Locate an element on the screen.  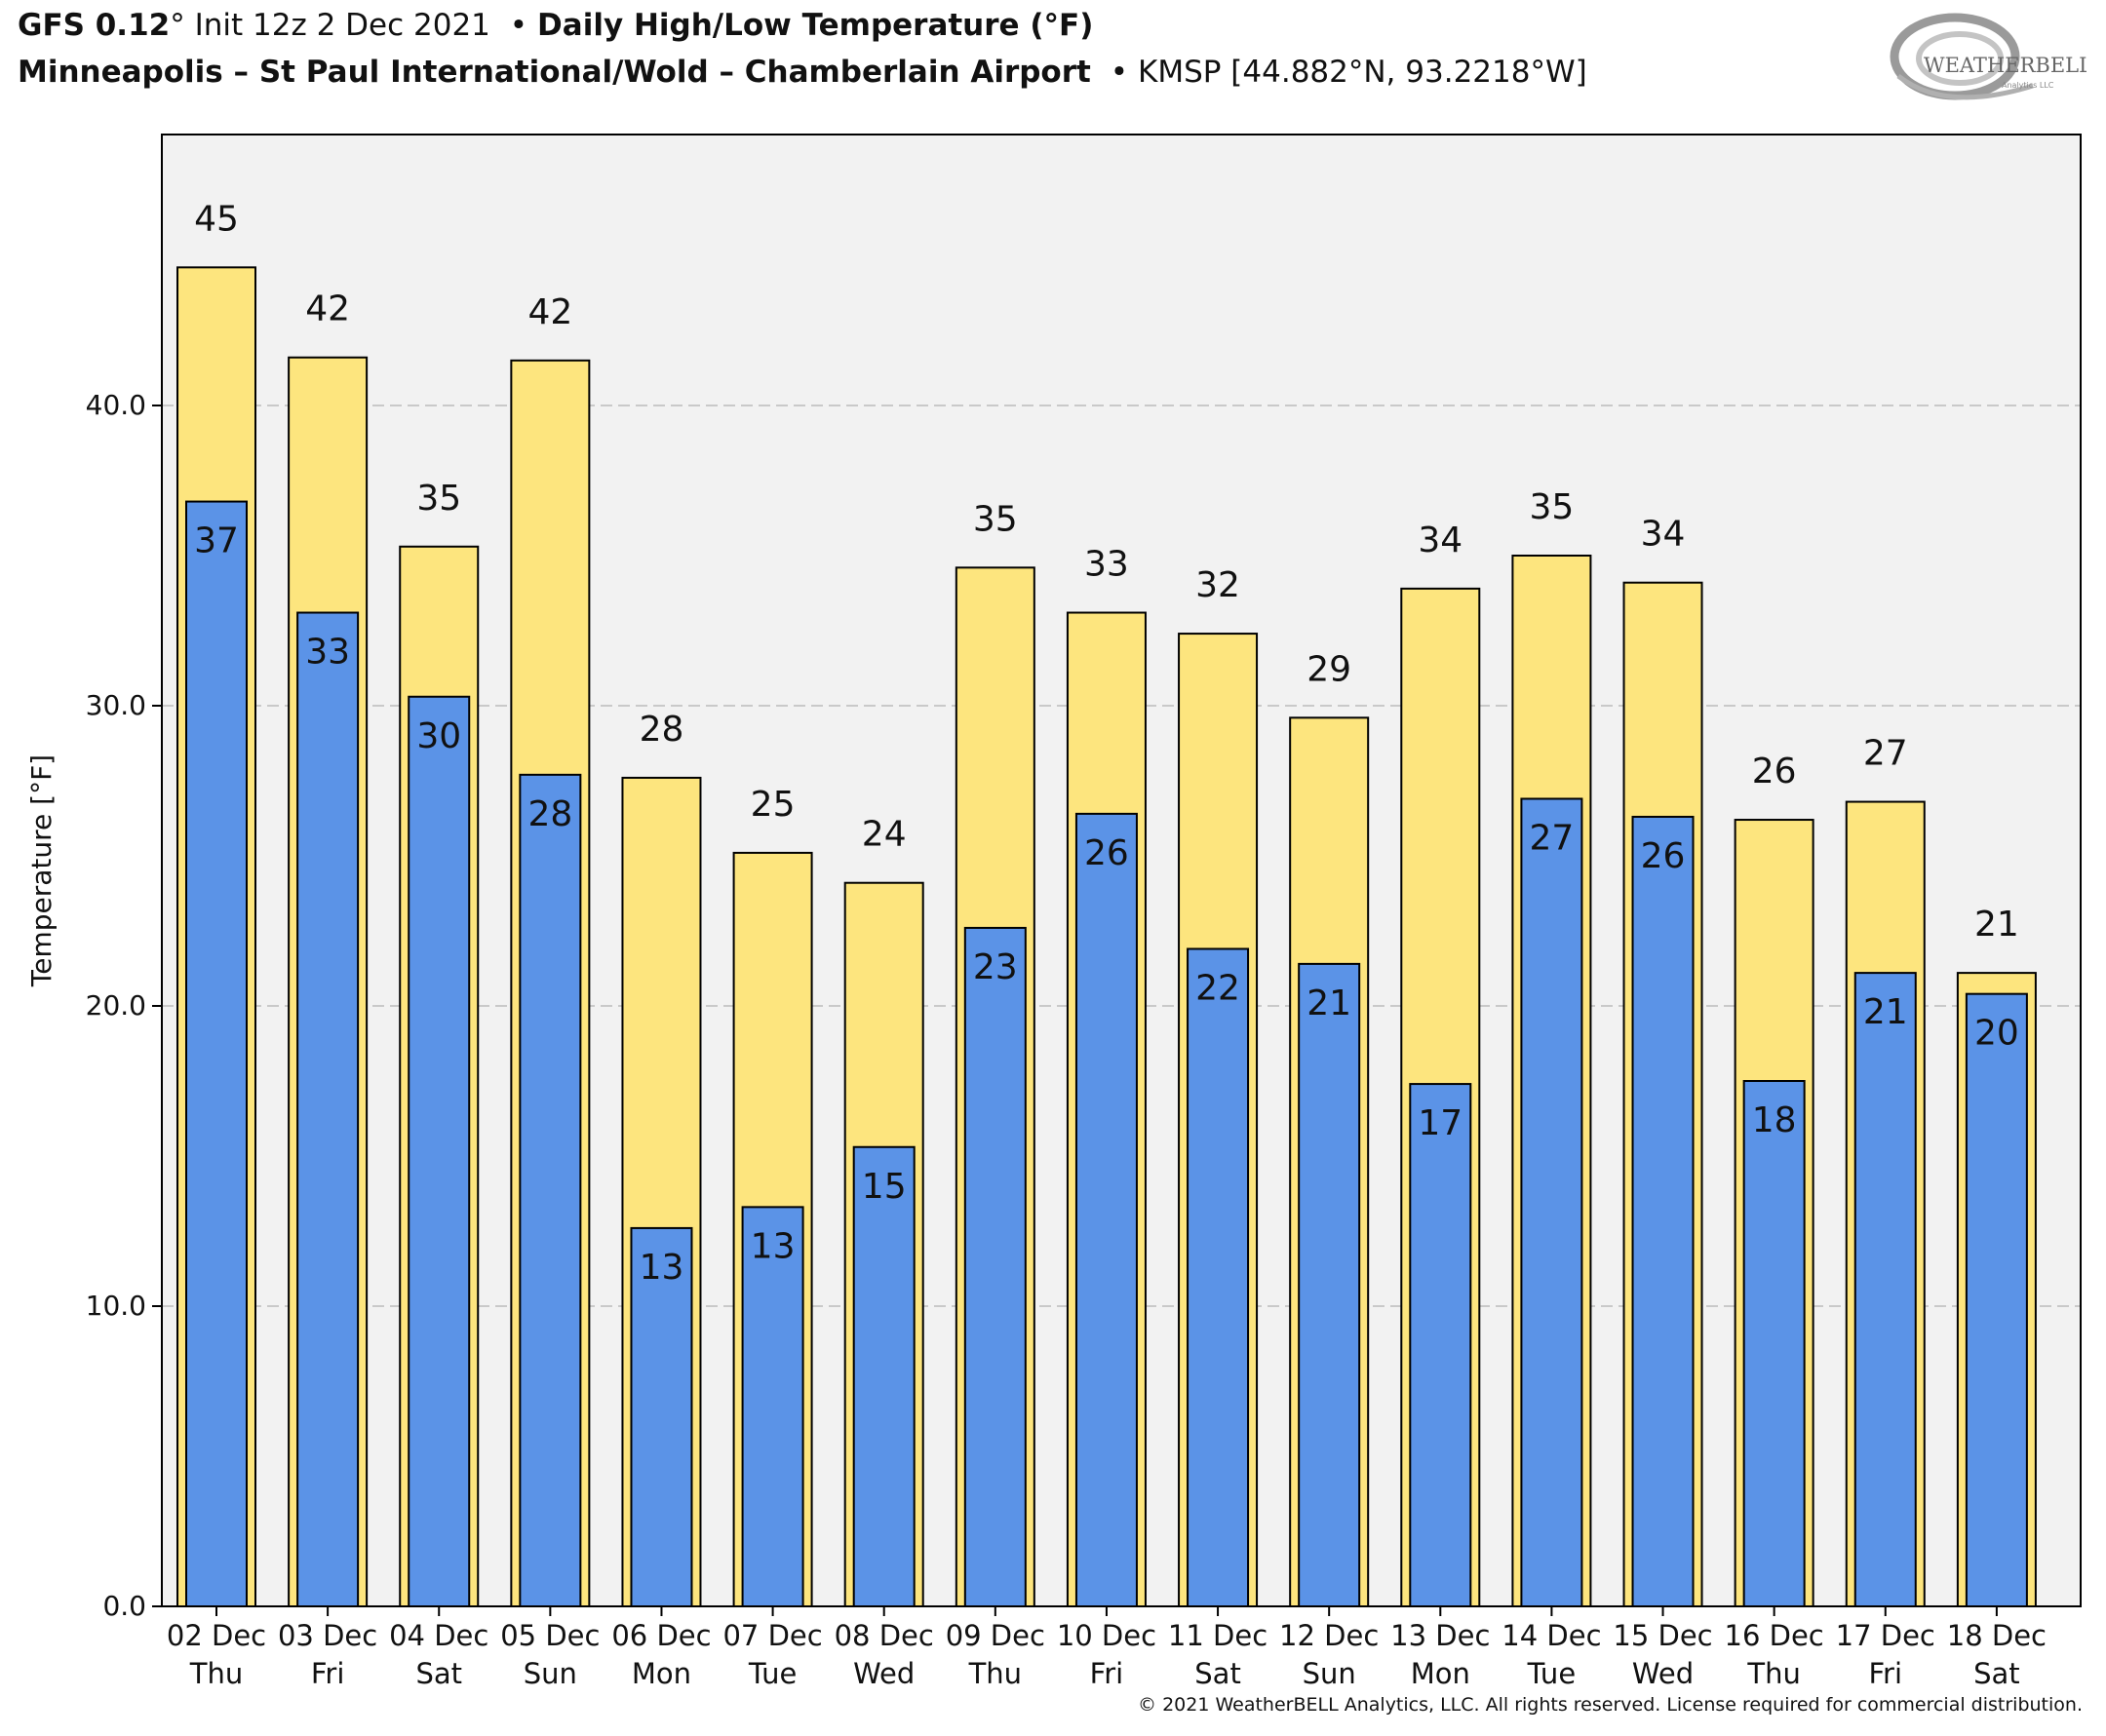
x-tick-label: 18 Dec is located at coordinates (1997, 1635).